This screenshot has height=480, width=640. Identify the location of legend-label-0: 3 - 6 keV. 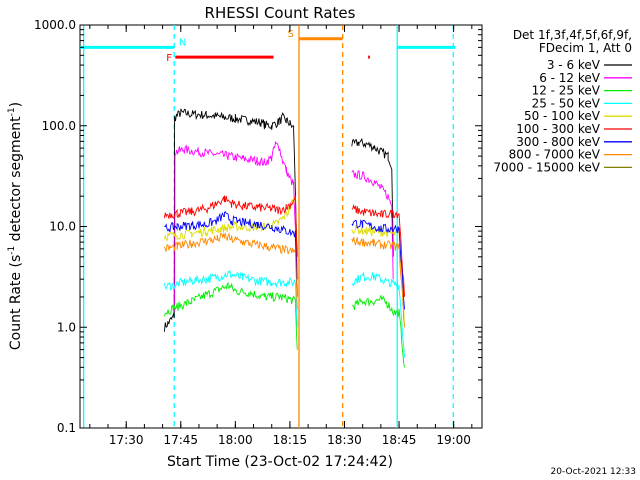
(574, 65).